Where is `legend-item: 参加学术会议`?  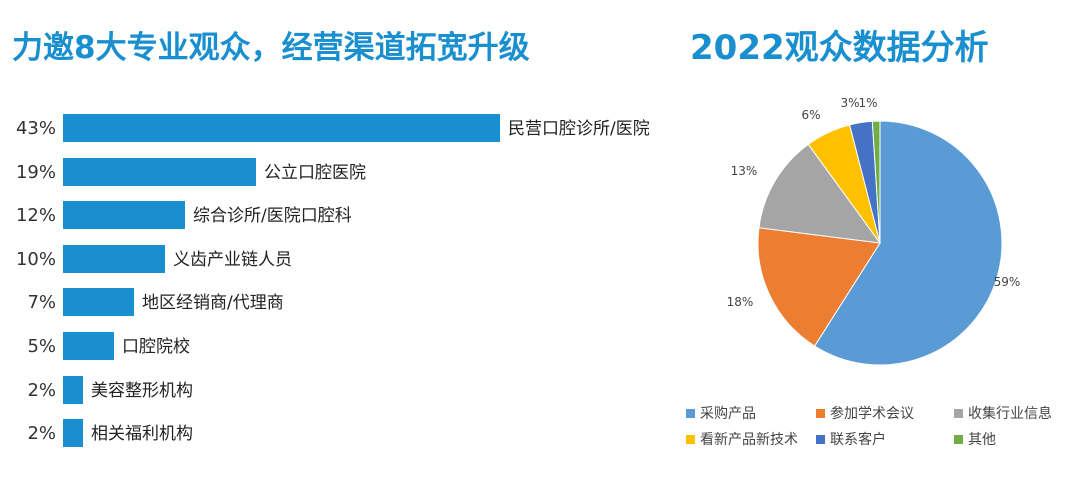 legend-item: 参加学术会议 is located at coordinates (865, 414).